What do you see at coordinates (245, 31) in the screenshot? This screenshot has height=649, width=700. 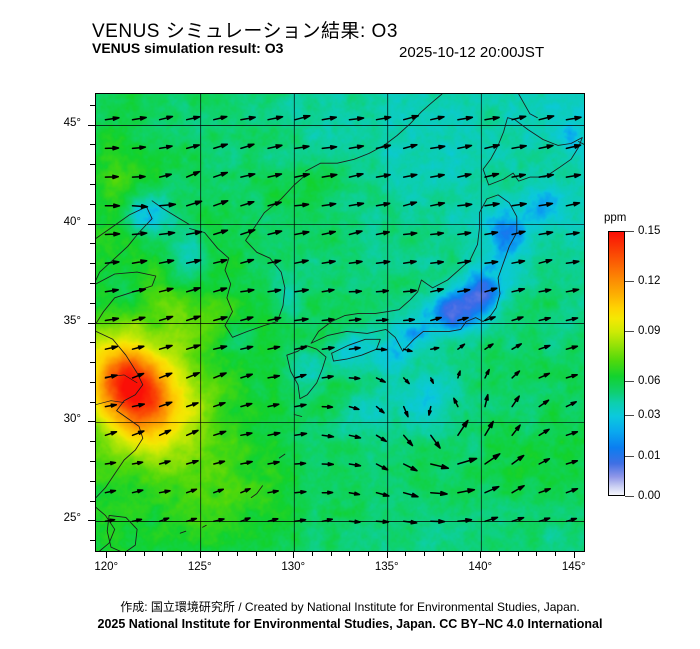 I see `page-title-japanese: VENUS シミュレーション結果: O3` at bounding box center [245, 31].